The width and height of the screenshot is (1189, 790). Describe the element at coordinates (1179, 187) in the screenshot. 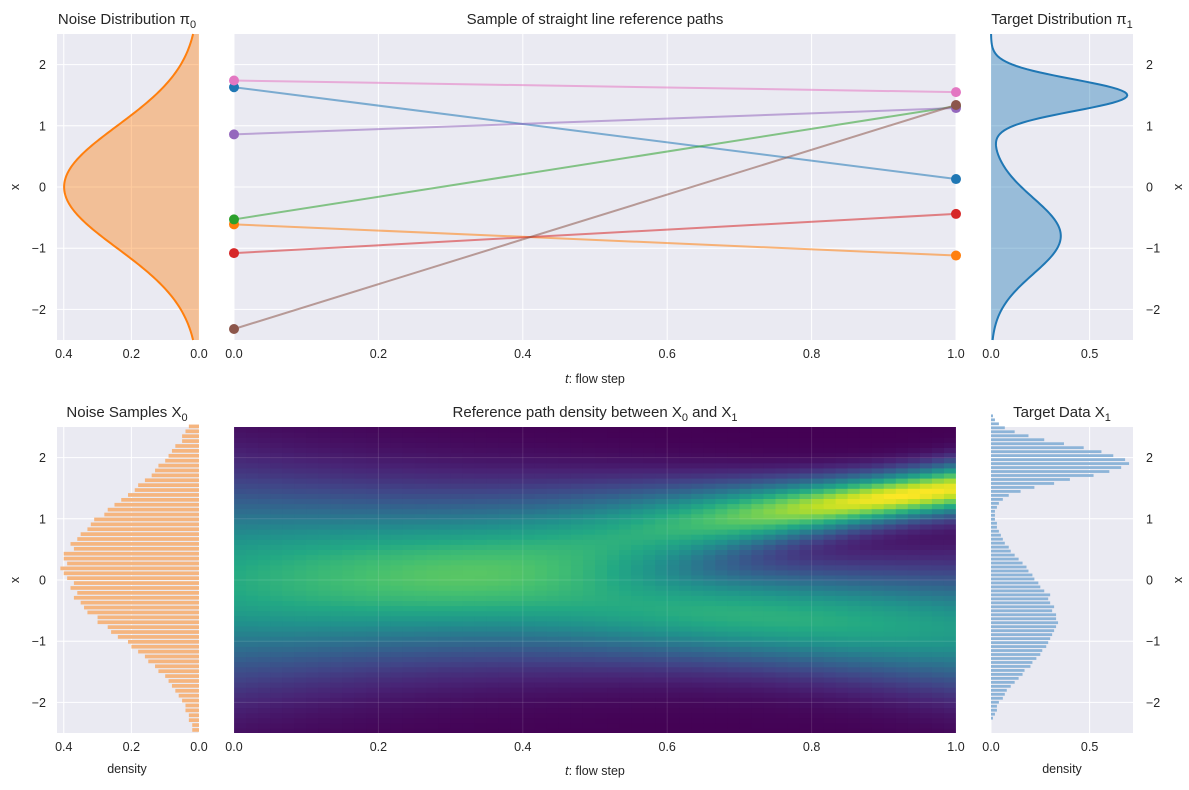

I see `y-axis-label: x` at that location.